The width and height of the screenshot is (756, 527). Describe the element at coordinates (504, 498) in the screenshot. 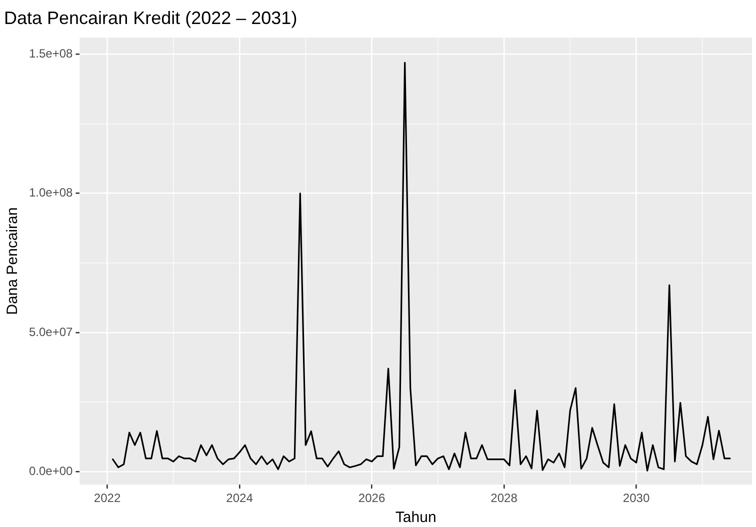

I see `x-tick-label: 2028` at that location.